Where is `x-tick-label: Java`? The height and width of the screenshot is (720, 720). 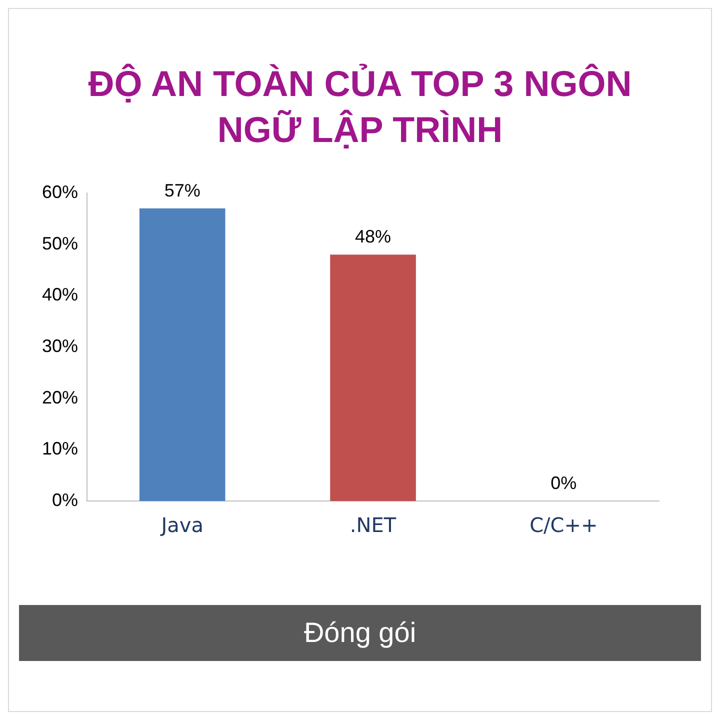
x-tick-label: Java is located at coordinates (181, 525).